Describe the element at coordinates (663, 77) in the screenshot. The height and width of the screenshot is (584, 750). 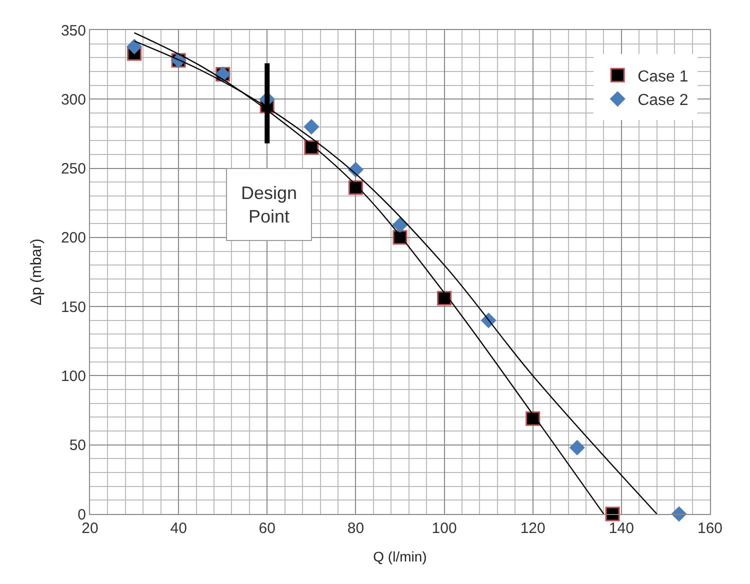
I see `legend-label: Case 1` at that location.